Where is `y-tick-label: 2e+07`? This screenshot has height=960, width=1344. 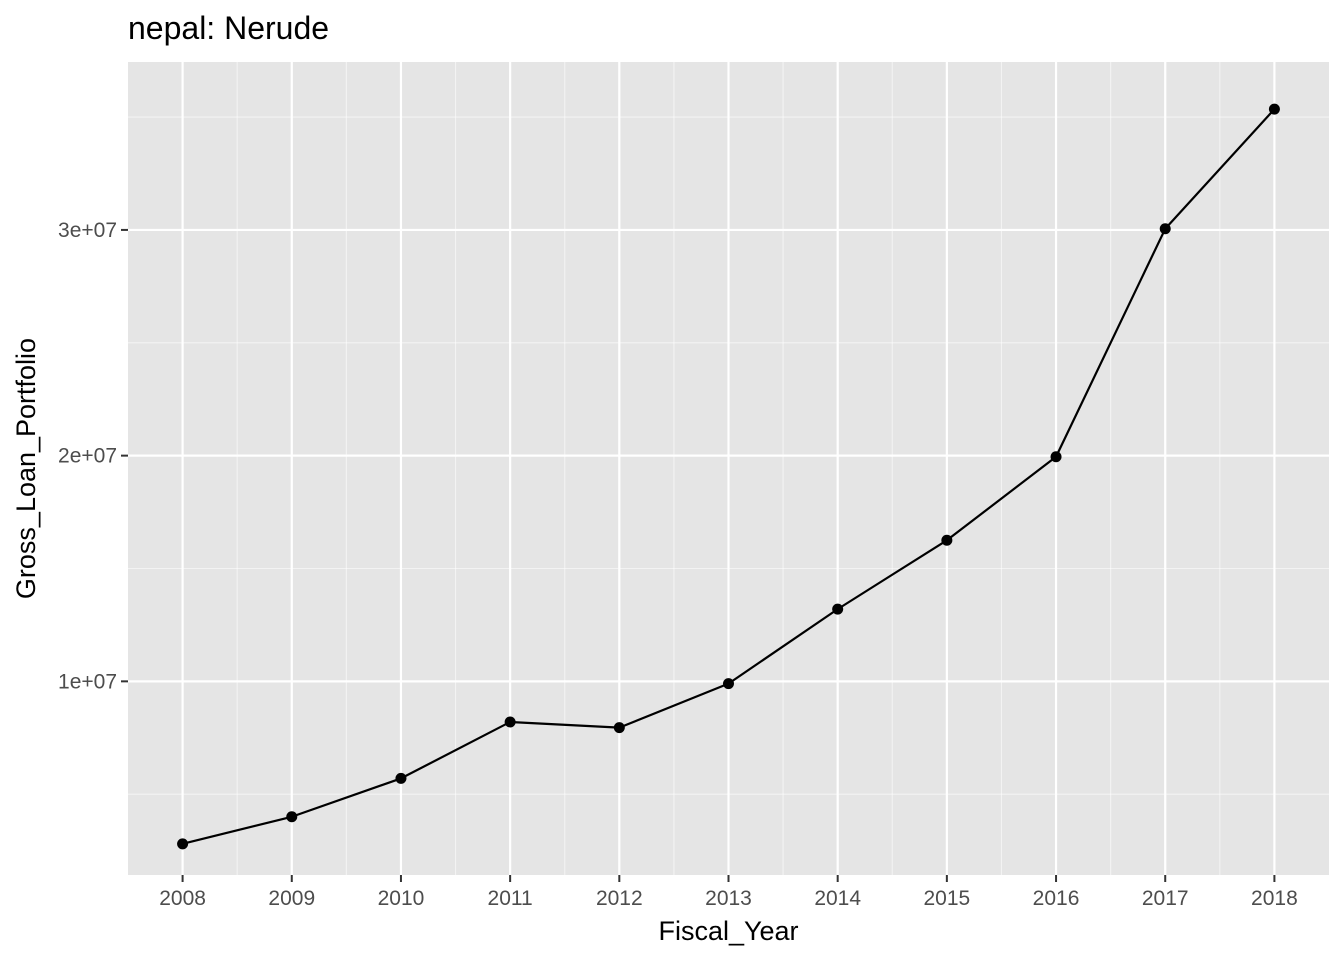
y-tick-label: 2e+07 is located at coordinates (87, 456).